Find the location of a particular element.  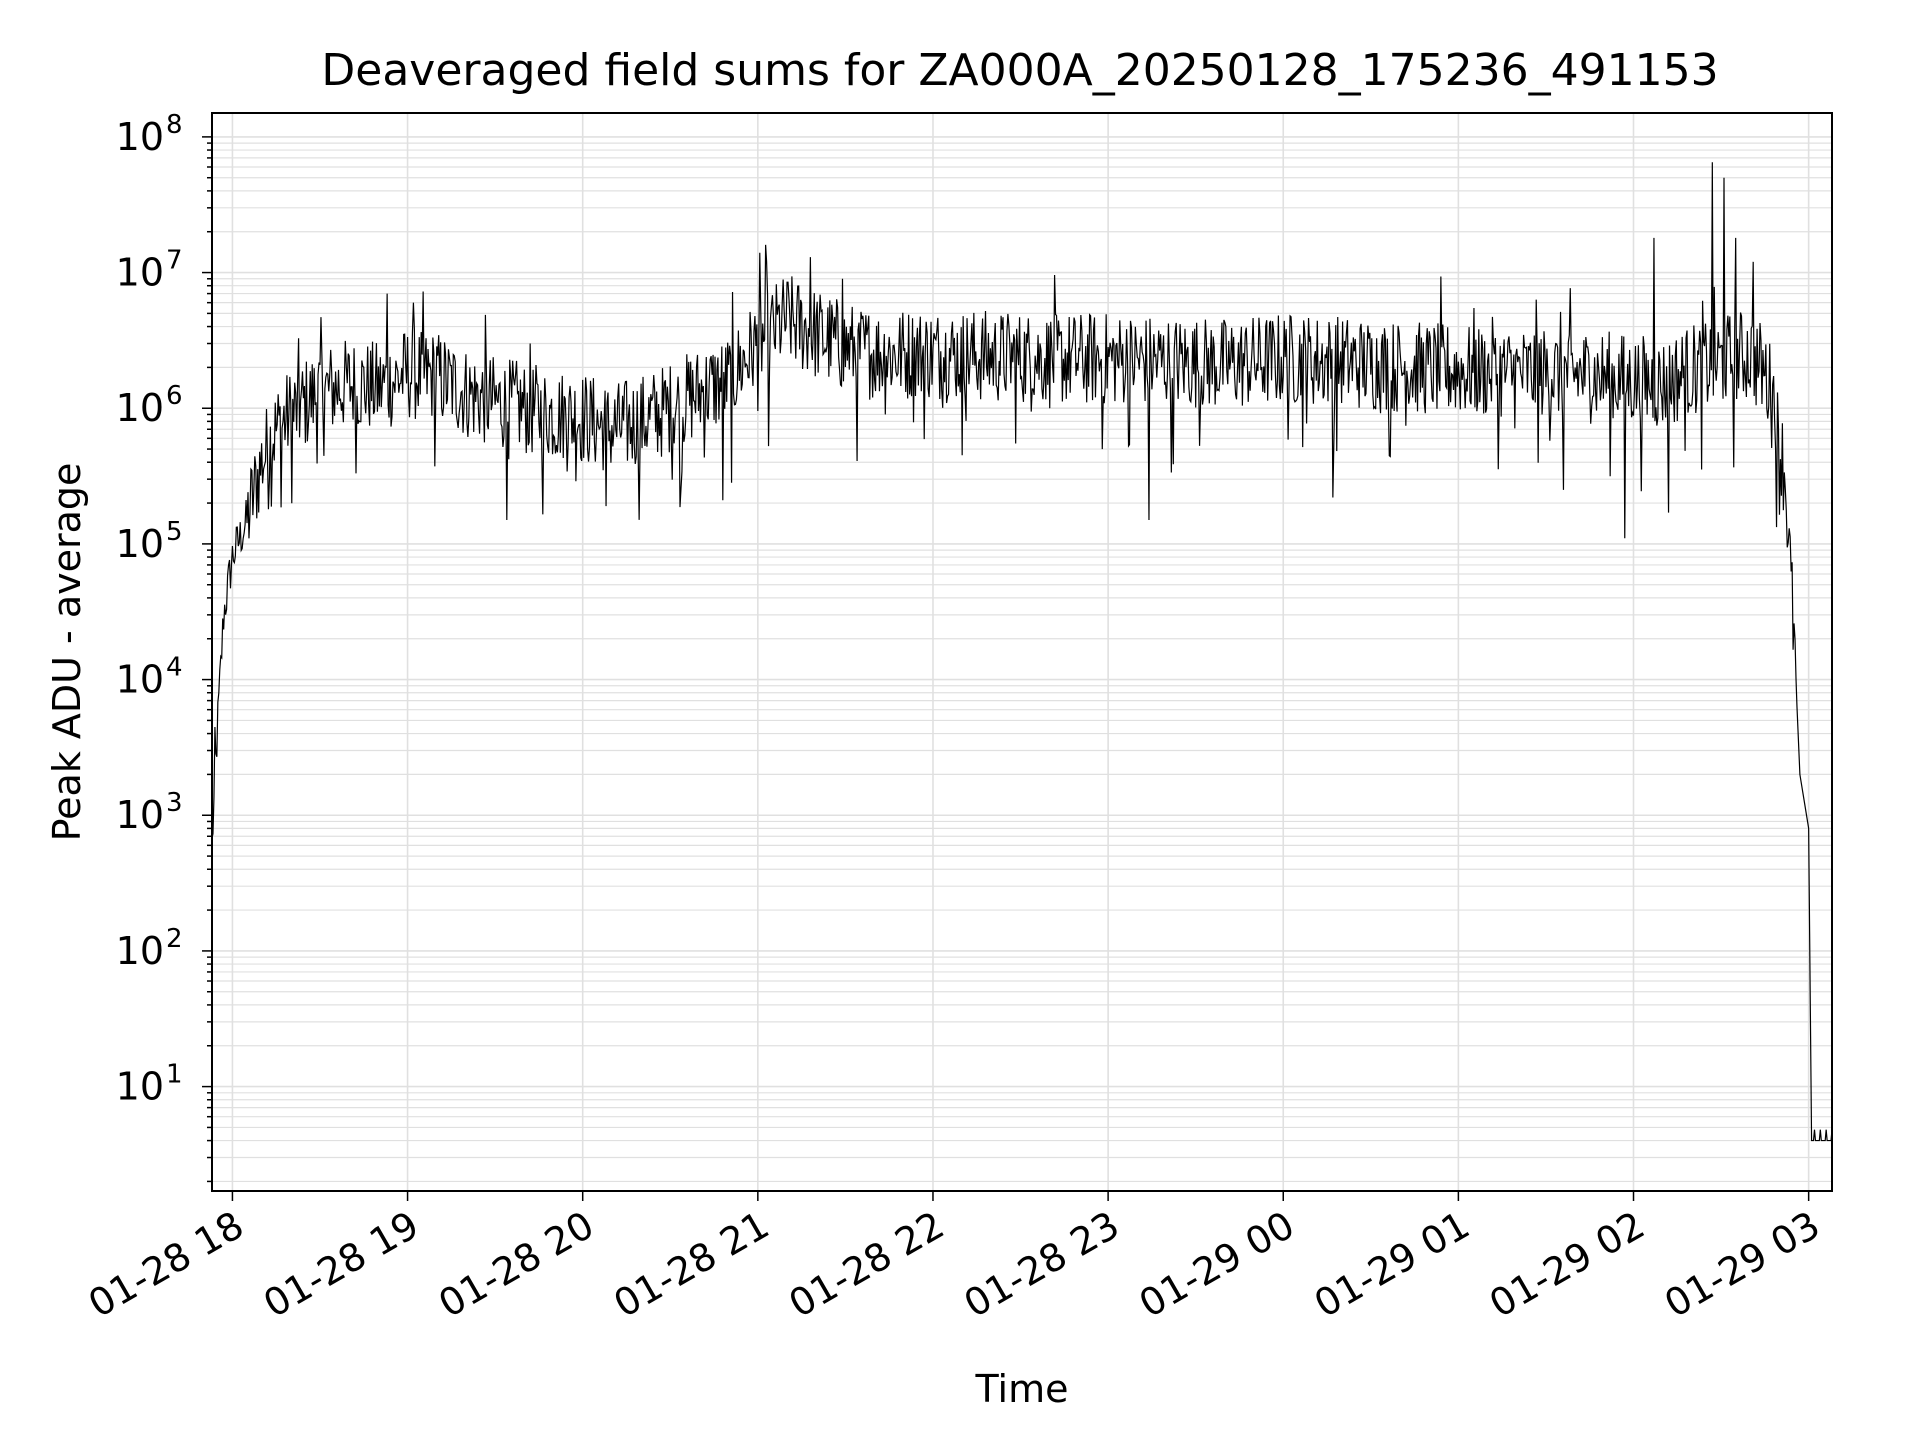

x-axis-label: Time is located at coordinates (1022, 1389).